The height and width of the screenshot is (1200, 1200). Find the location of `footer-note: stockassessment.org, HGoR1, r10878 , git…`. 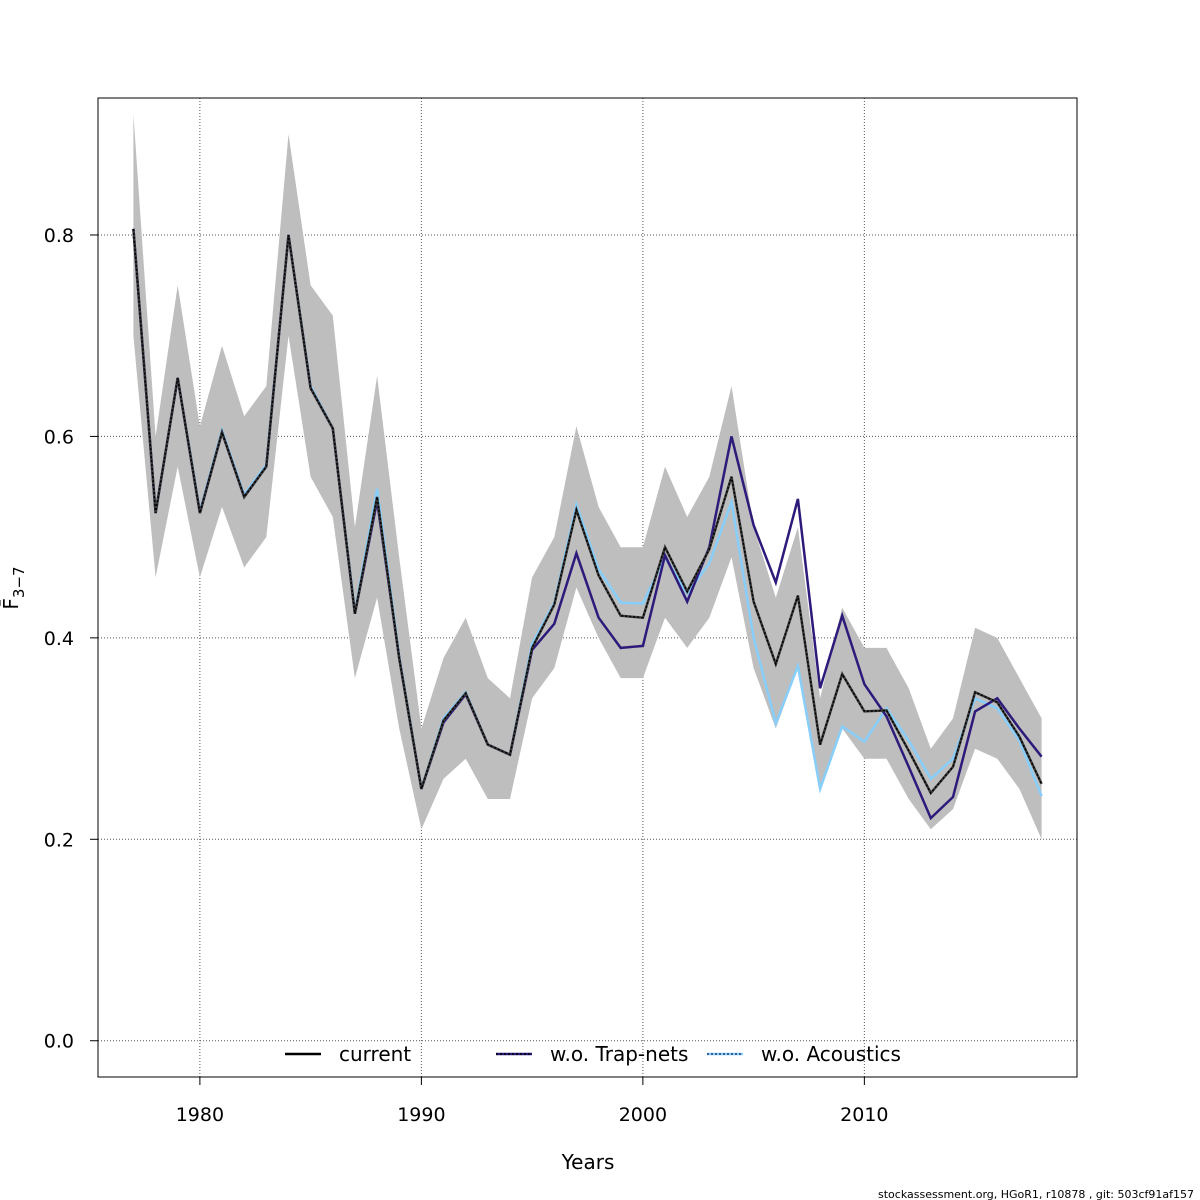

footer-note: stockassessment.org, HGoR1, r10878 , git… is located at coordinates (1036, 1194).